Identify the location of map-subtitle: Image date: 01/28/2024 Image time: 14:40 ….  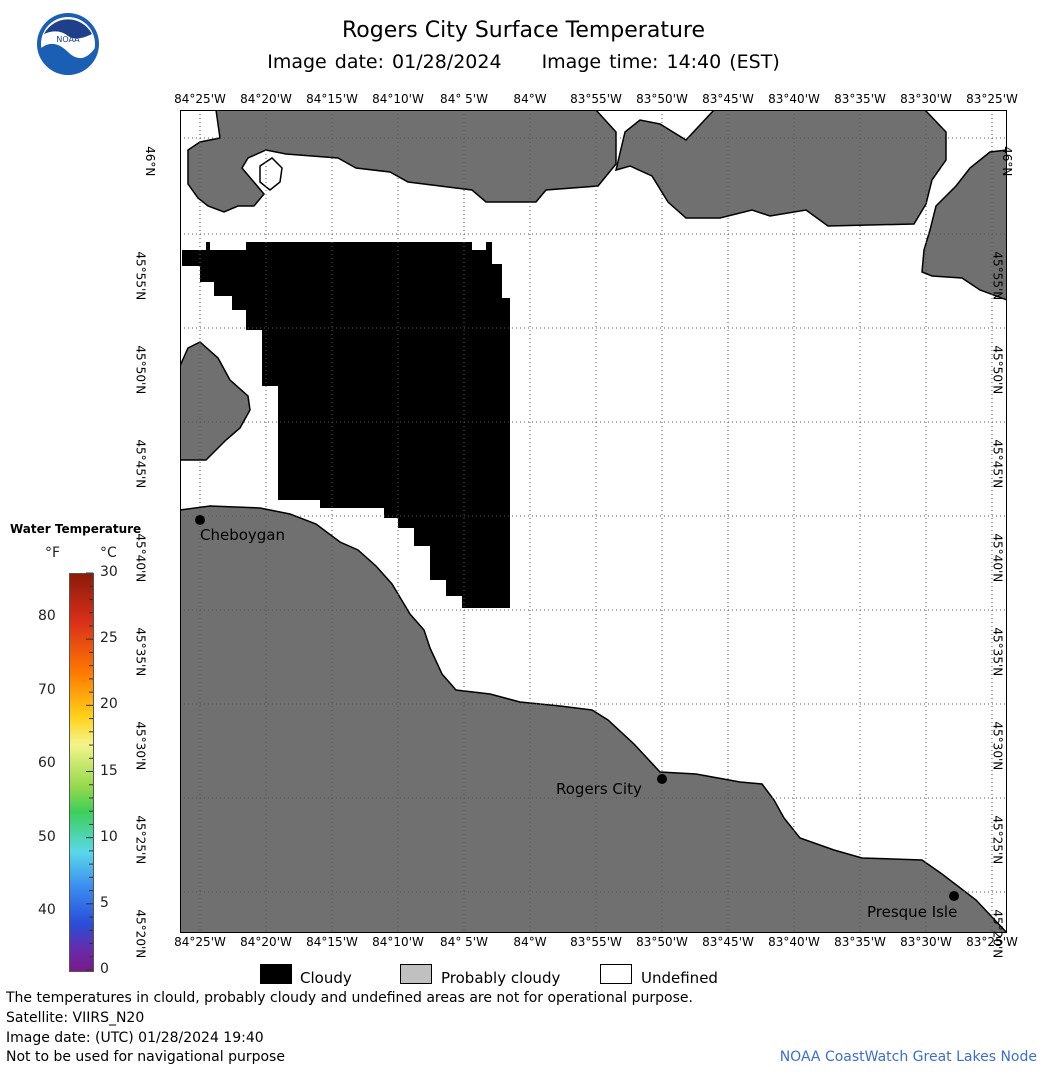
(523, 62).